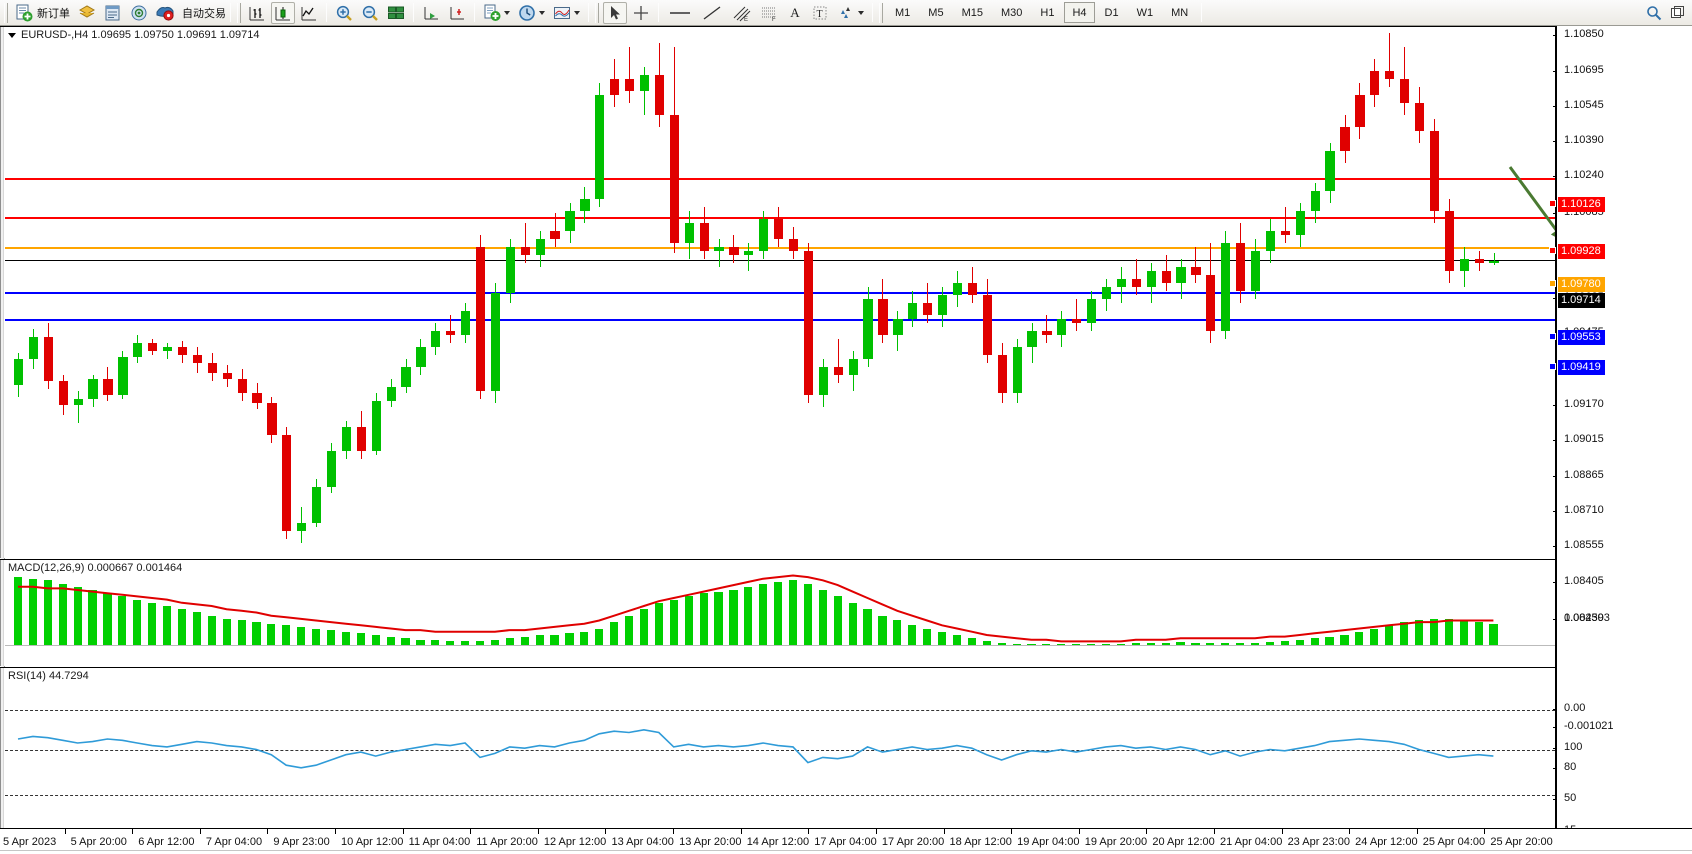 The height and width of the screenshot is (854, 1692). Describe the element at coordinates (850, 13) in the screenshot. I see `objects-button` at that location.